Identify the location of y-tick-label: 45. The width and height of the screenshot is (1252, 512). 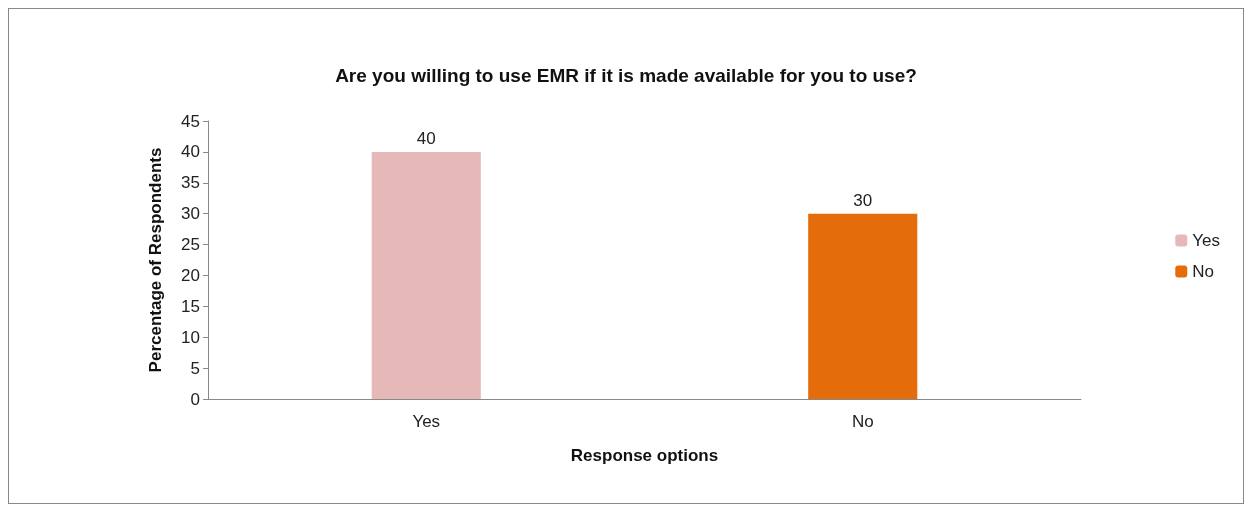
(190, 121).